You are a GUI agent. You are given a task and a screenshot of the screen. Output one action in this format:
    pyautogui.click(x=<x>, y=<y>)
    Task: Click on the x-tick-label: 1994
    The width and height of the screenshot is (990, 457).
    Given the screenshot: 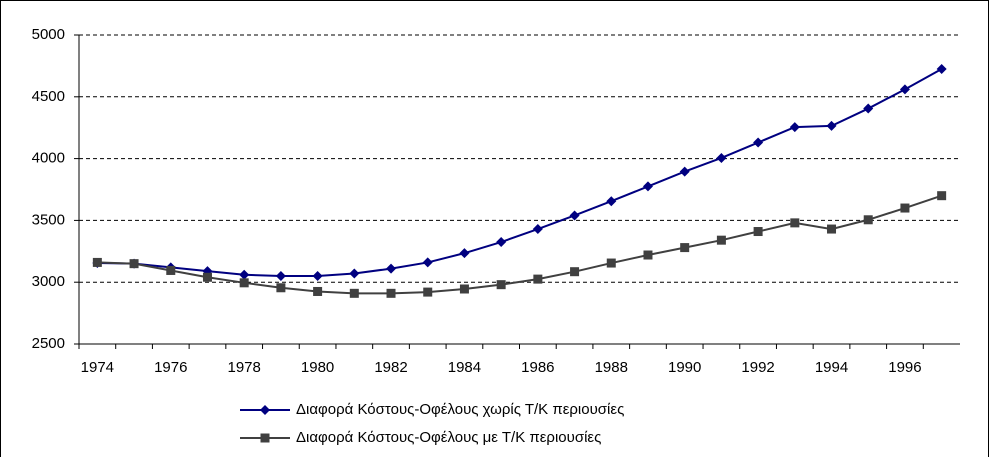 What is the action you would take?
    pyautogui.click(x=831, y=367)
    